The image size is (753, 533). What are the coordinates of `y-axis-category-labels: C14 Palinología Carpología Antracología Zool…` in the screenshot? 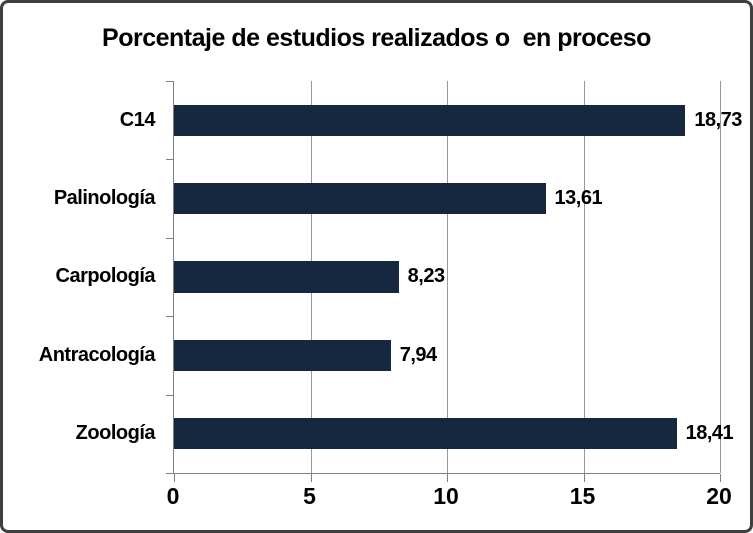 It's located at (79, 277).